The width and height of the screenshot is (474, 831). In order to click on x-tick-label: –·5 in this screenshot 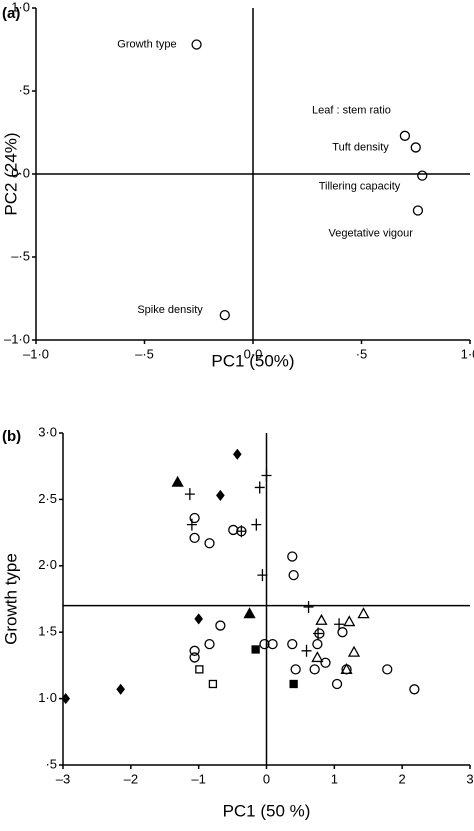, I will do `click(144, 353)`.